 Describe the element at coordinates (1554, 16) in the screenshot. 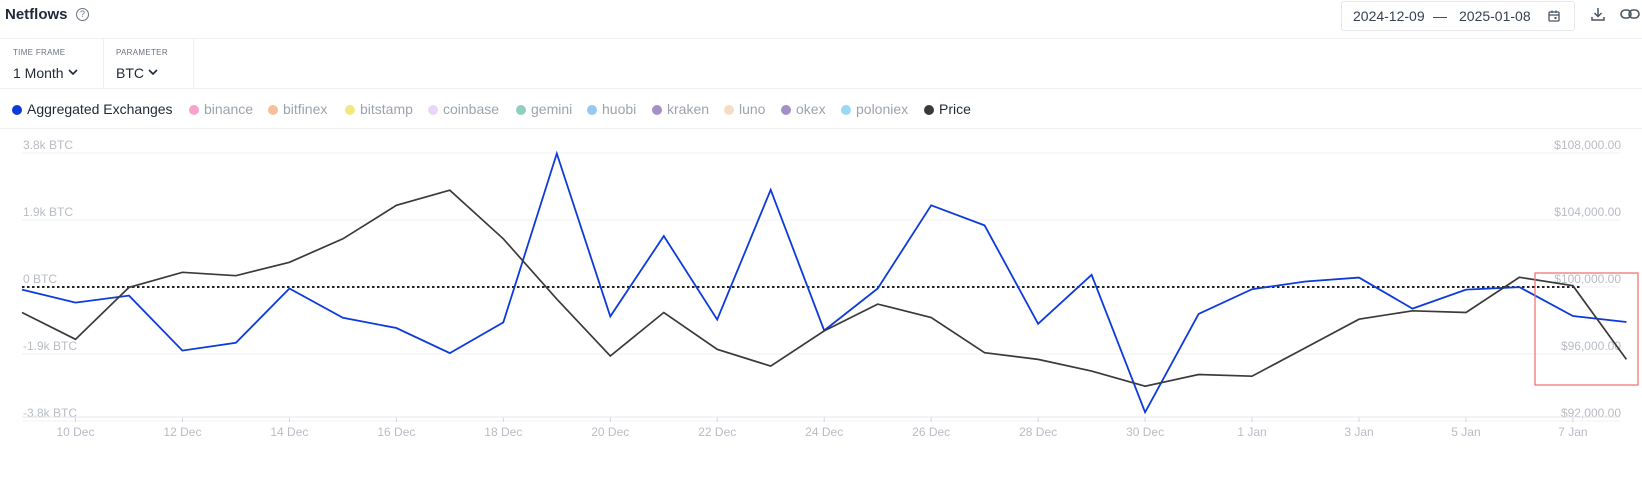

I see `calendar-icon` at that location.